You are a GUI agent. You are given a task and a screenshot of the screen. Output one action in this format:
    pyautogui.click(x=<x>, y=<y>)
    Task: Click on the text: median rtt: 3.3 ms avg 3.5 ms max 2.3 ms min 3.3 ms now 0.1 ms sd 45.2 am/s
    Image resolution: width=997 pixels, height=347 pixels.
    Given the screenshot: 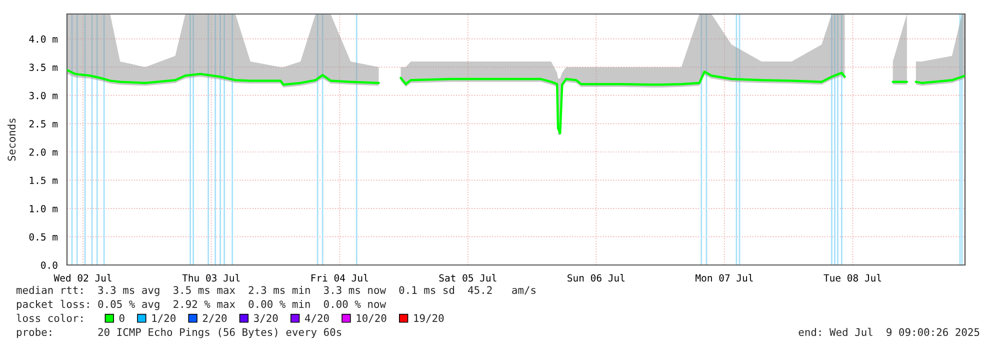 What is the action you would take?
    pyautogui.click(x=276, y=291)
    